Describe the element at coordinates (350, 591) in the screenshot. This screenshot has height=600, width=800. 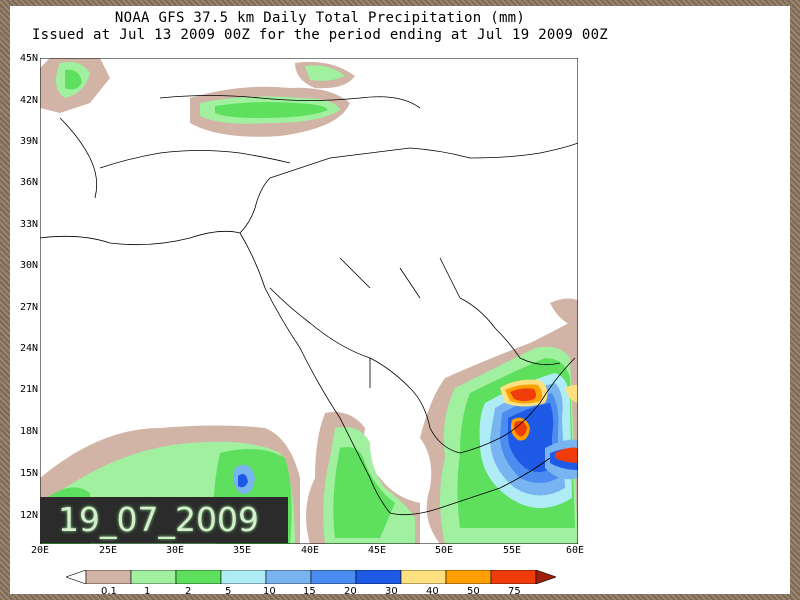
I see `legend-label: 20` at that location.